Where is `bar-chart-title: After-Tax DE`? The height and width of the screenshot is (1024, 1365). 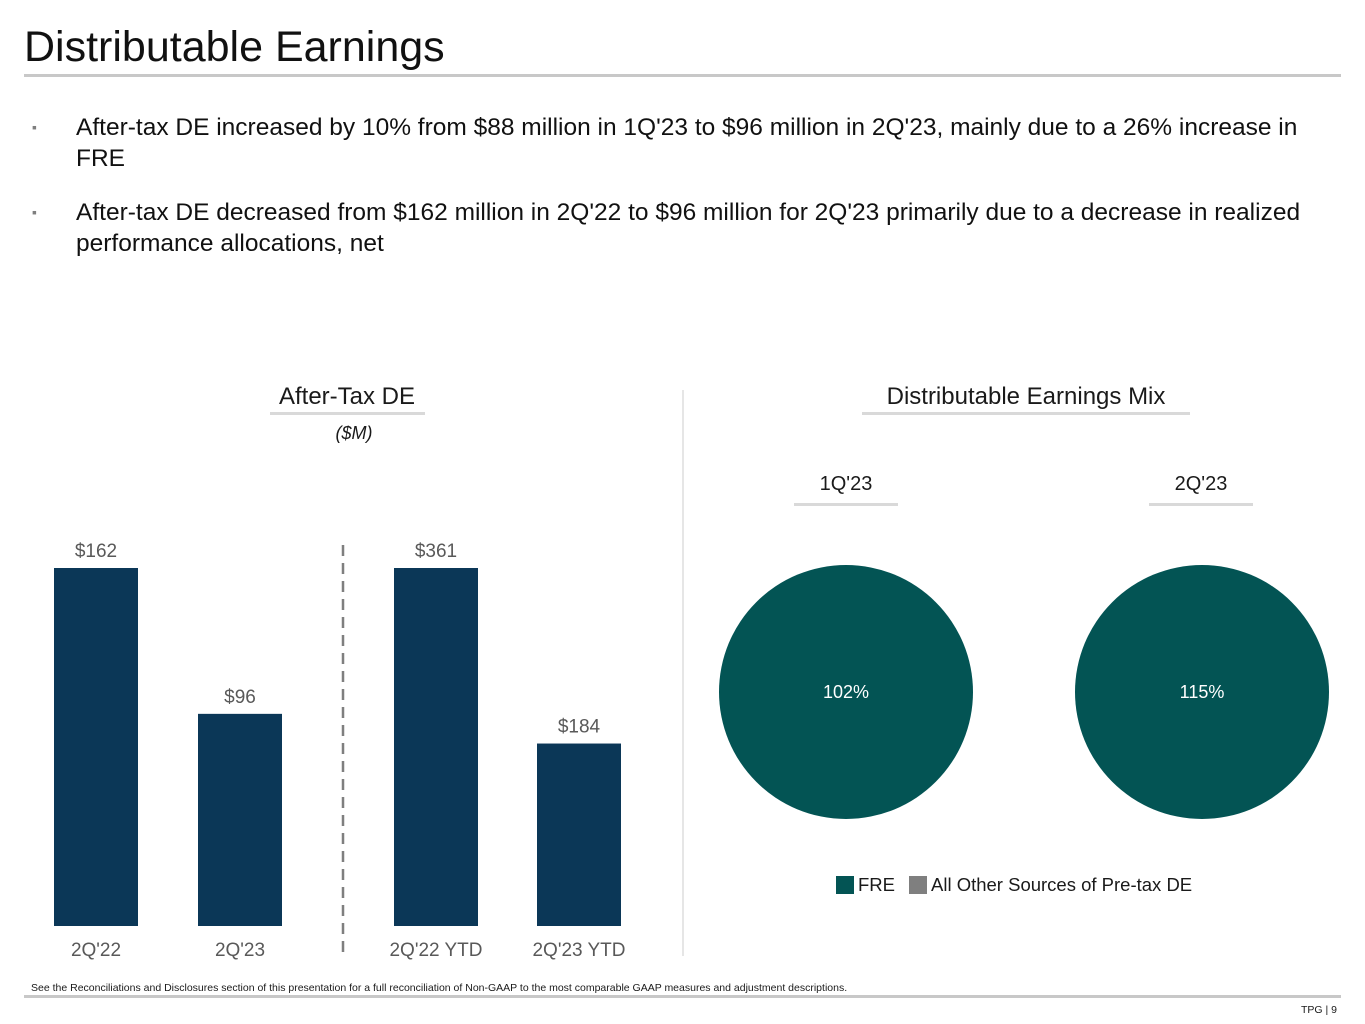 bar-chart-title: After-Tax DE is located at coordinates (347, 396).